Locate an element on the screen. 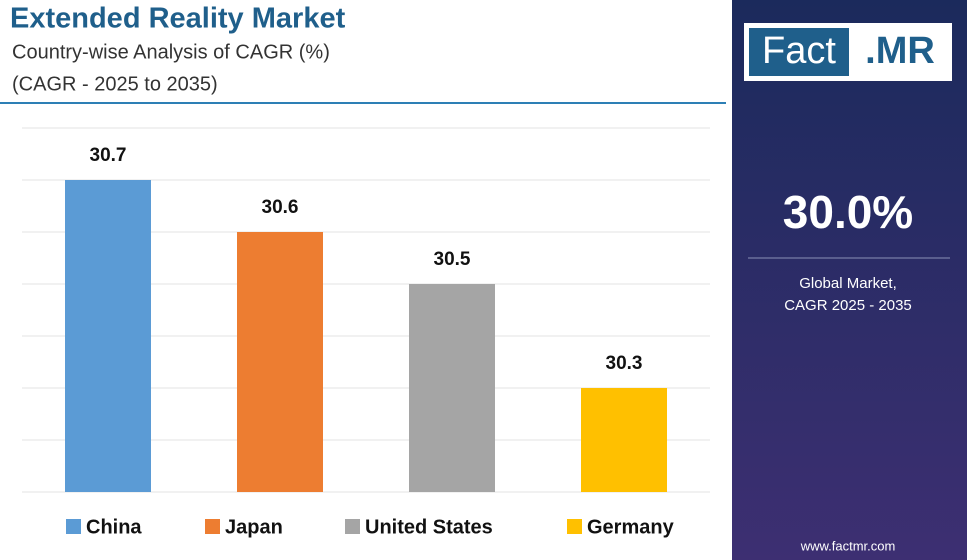 The height and width of the screenshot is (560, 967). legend-label: Germany is located at coordinates (631, 527).